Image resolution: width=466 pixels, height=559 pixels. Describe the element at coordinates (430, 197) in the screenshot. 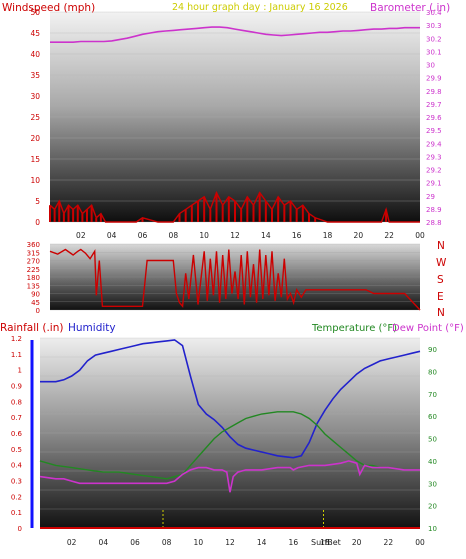

I see `tick-barometer-2: 29` at that location.